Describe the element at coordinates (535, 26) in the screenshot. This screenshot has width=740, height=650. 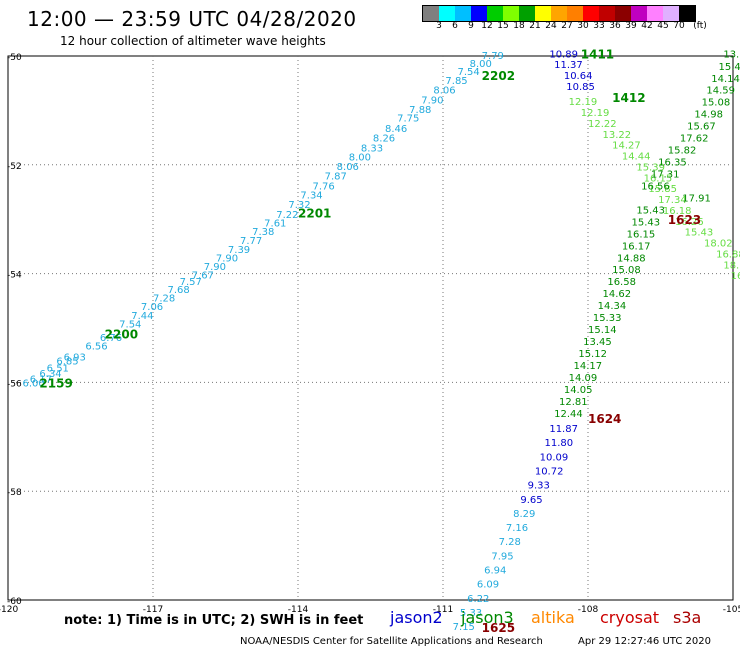
I see `colorbar-tick-label: 21` at that location.